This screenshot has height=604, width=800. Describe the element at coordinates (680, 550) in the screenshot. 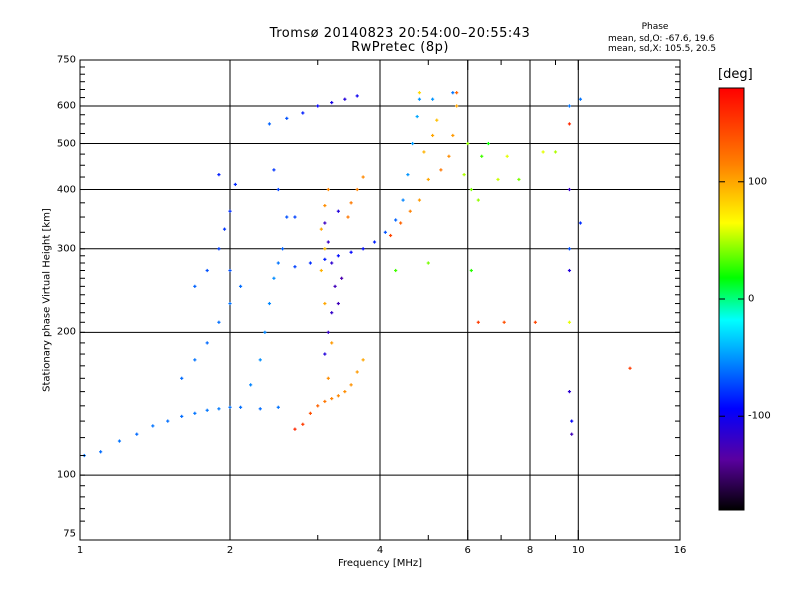

I see `x-tick-label: 16` at that location.